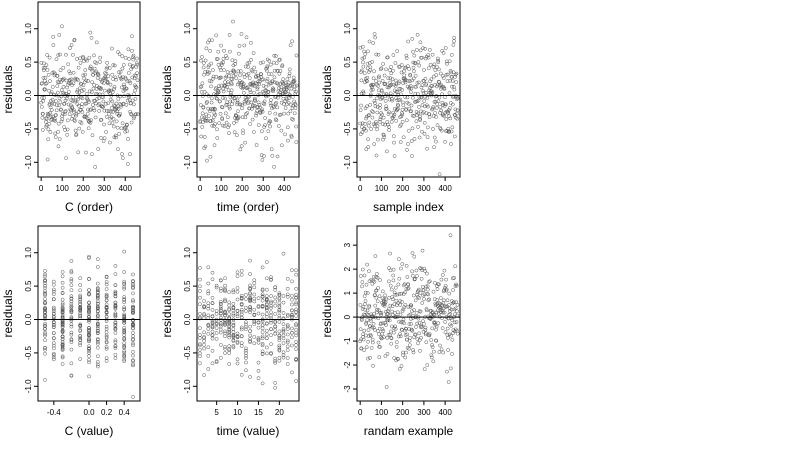 Image resolution: width=800 pixels, height=450 pixels. I want to click on y-tick-label: -0.5, so click(28, 352).